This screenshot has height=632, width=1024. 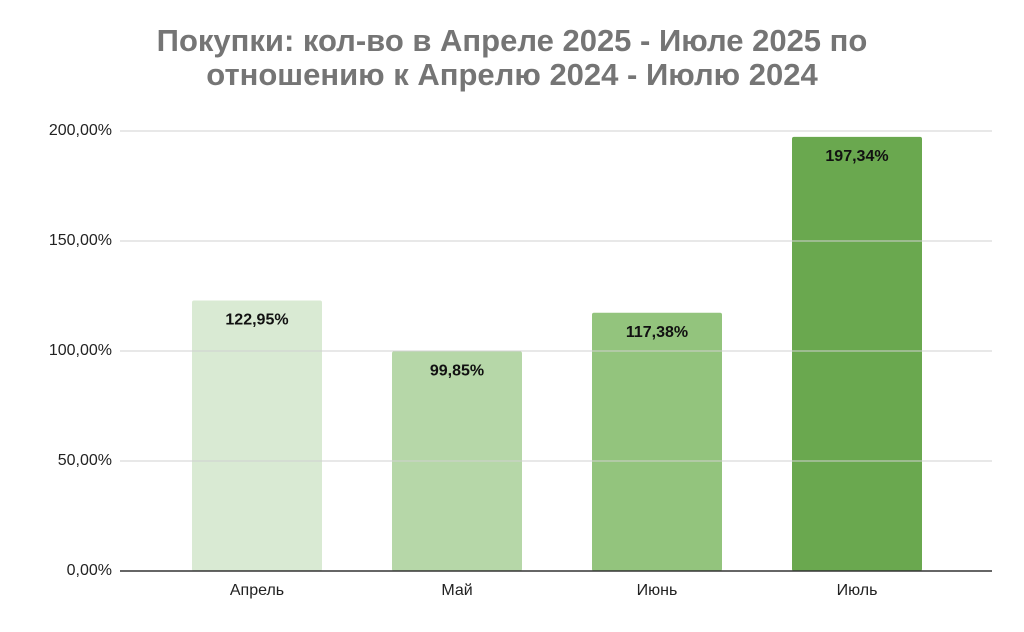 What do you see at coordinates (80, 130) in the screenshot?
I see `y-tick-label: 200,00%` at bounding box center [80, 130].